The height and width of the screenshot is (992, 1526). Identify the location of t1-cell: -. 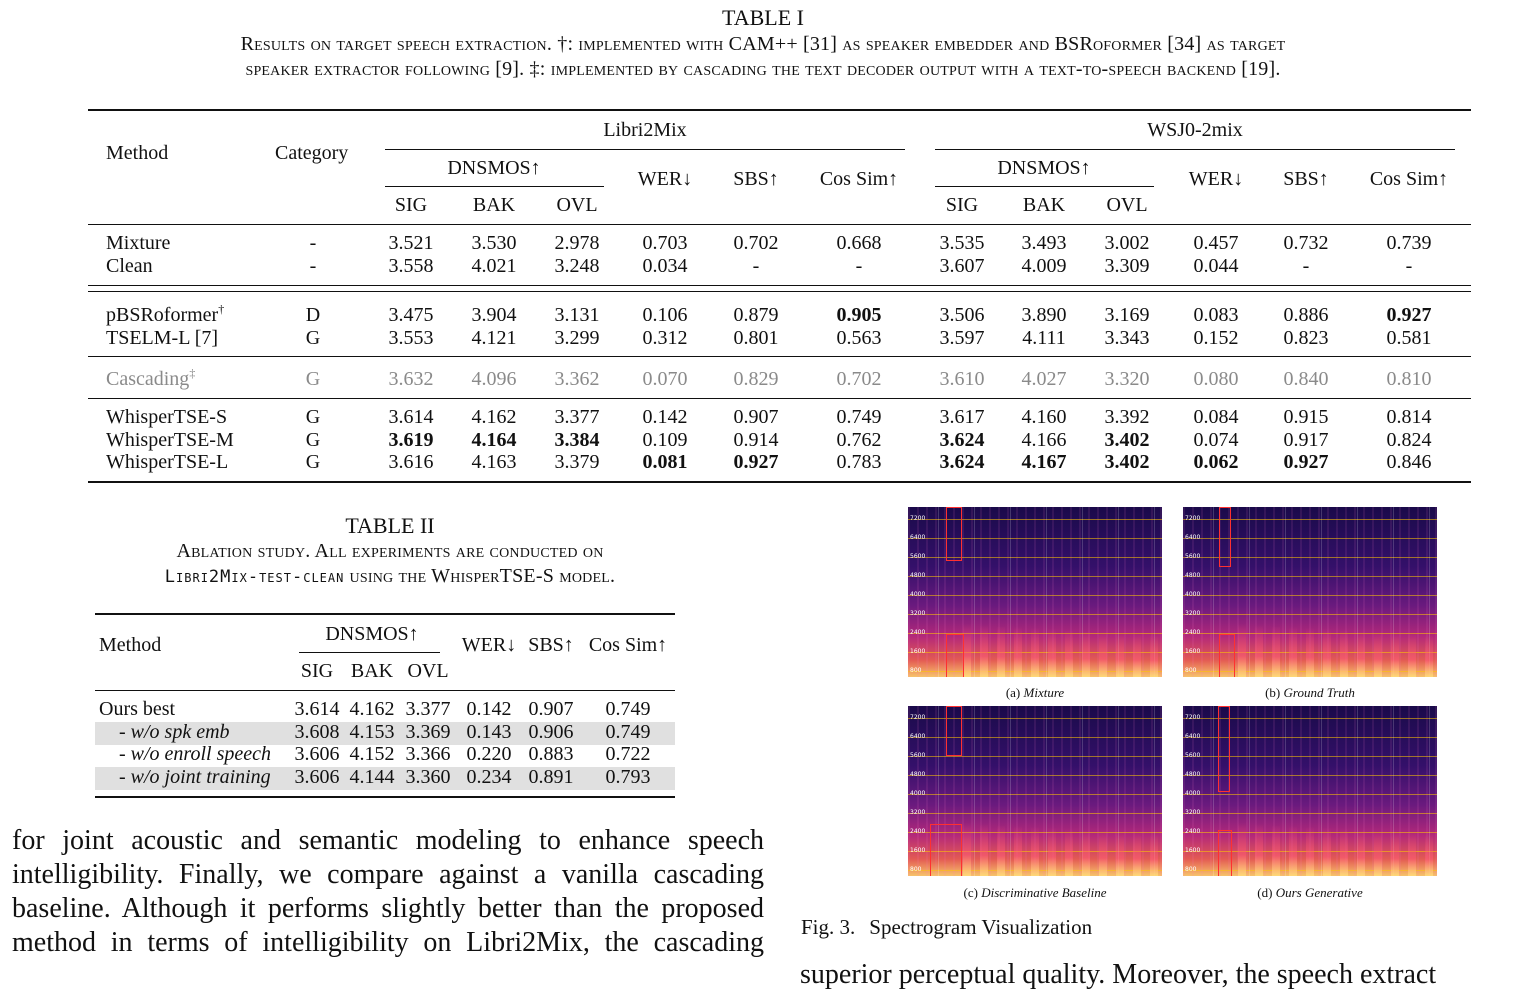
(1306, 266).